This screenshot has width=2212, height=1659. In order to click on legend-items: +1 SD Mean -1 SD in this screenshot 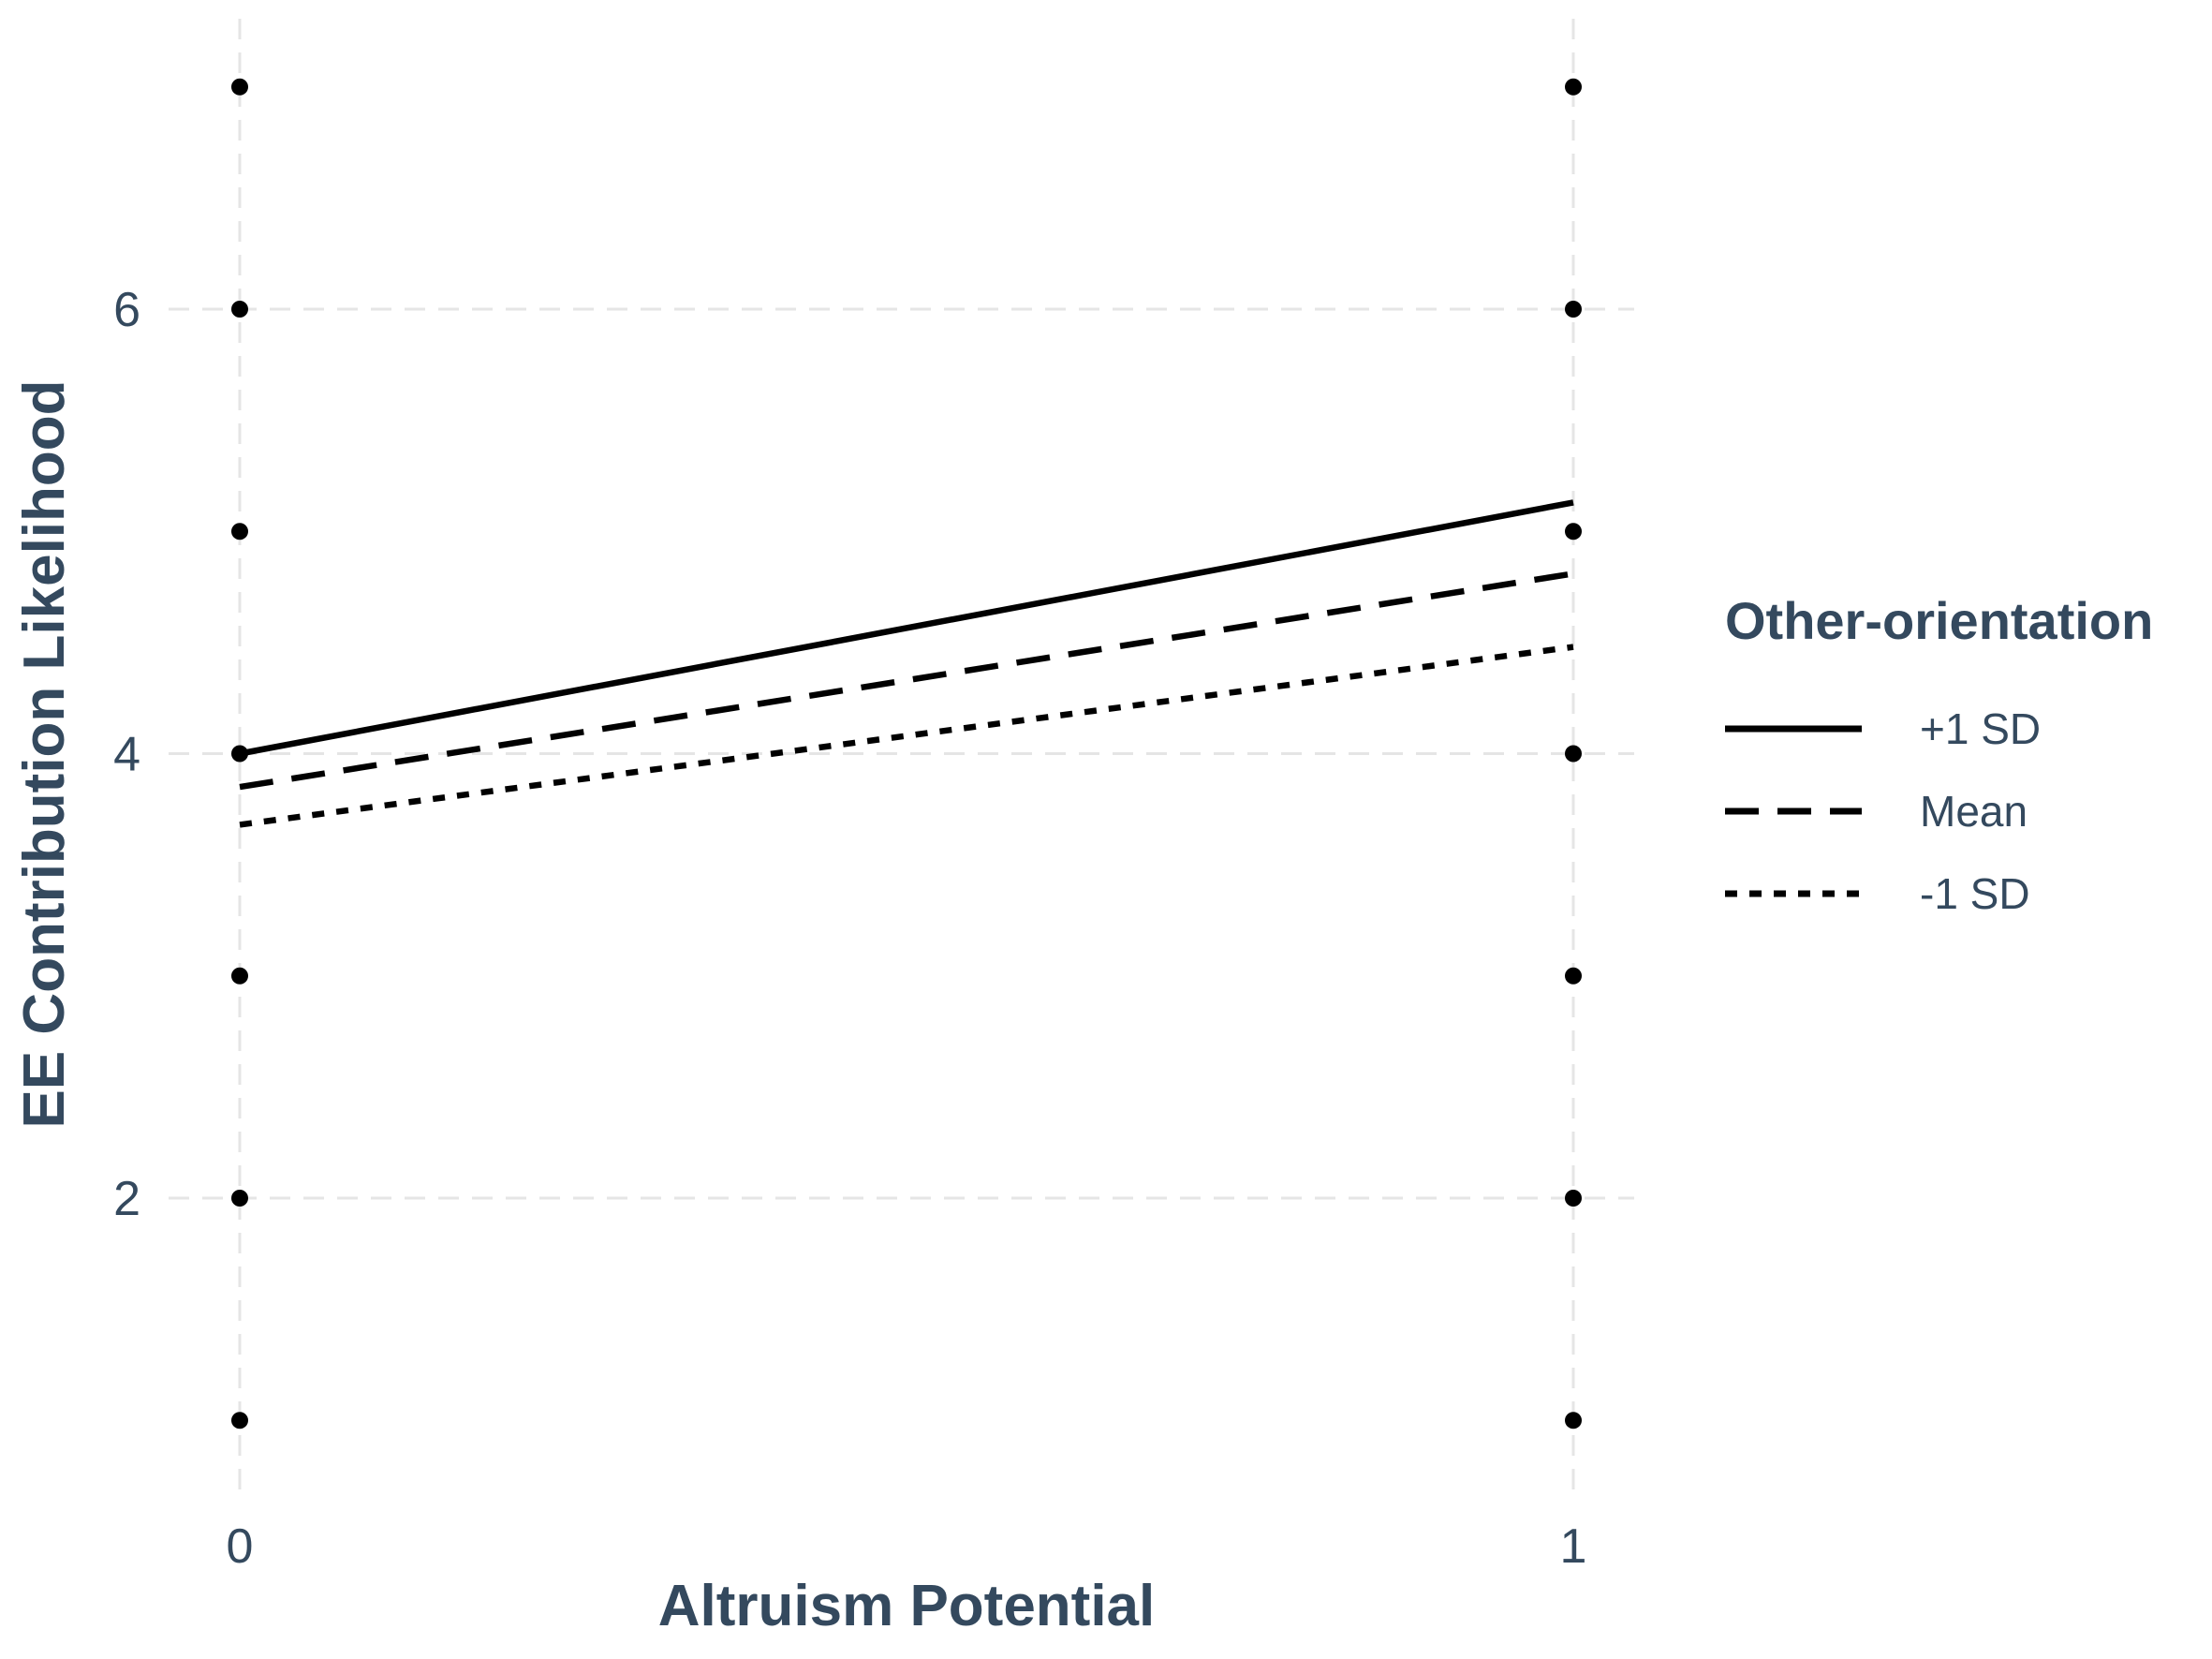, I will do `click(1883, 811)`.